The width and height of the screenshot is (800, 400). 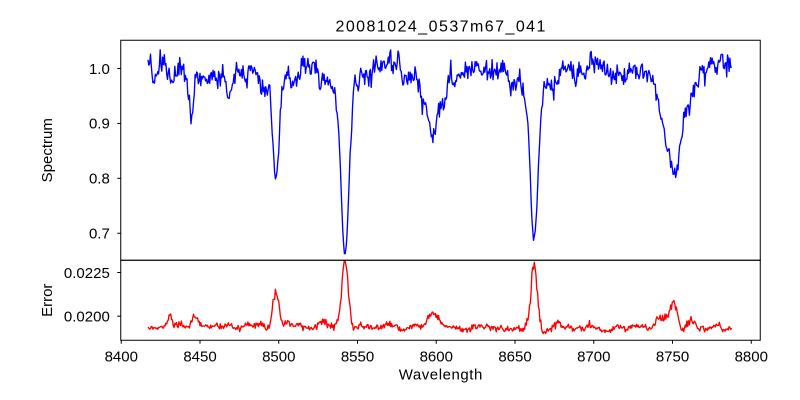 What do you see at coordinates (99, 69) in the screenshot?
I see `svg-text: 1.0` at bounding box center [99, 69].